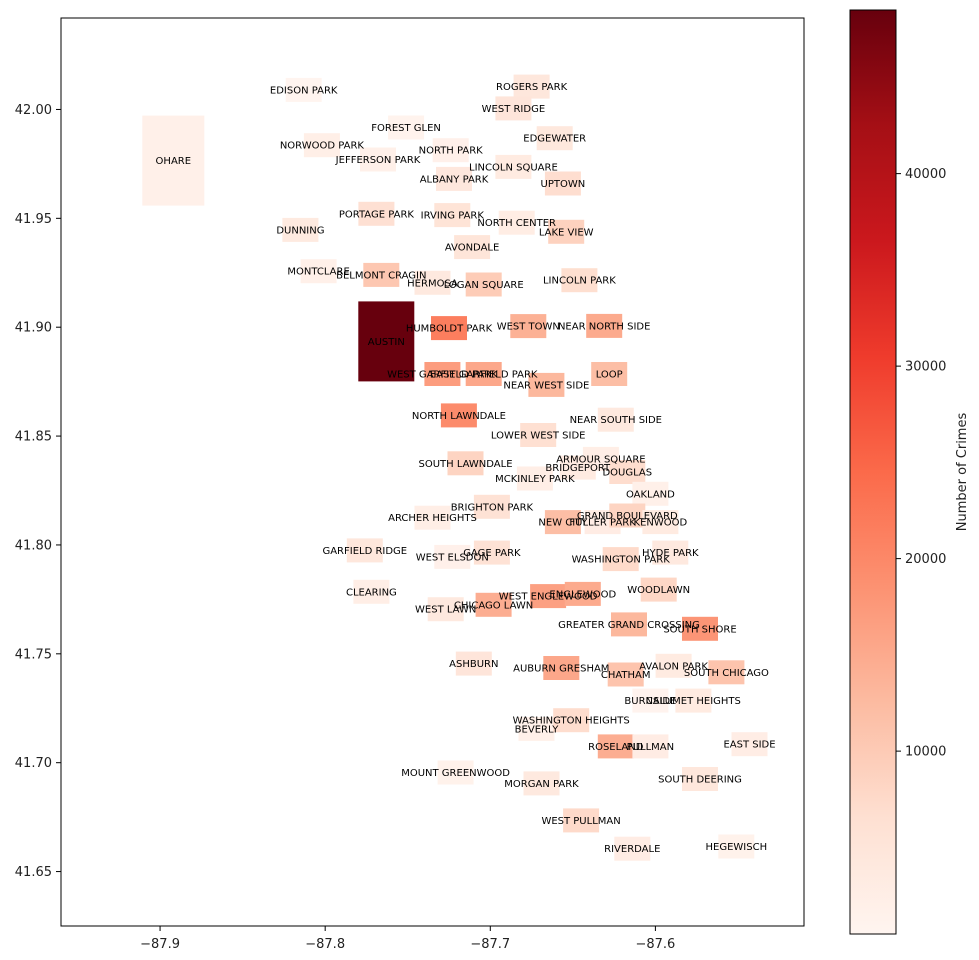 This screenshot has width=979, height=960. I want to click on area-label: JEFFERSON PARK, so click(378, 160).